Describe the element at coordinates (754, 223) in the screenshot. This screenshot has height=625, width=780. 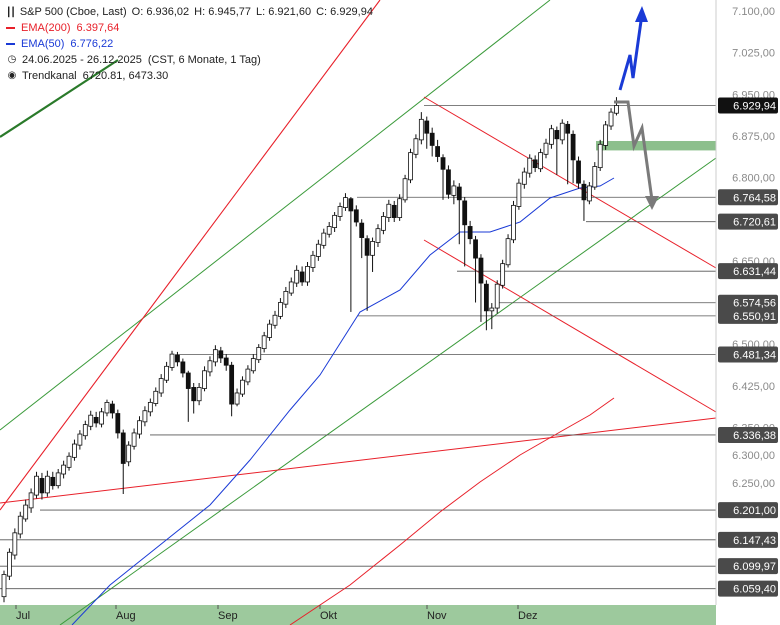
I see `price-level-label: 6.720,61` at that location.